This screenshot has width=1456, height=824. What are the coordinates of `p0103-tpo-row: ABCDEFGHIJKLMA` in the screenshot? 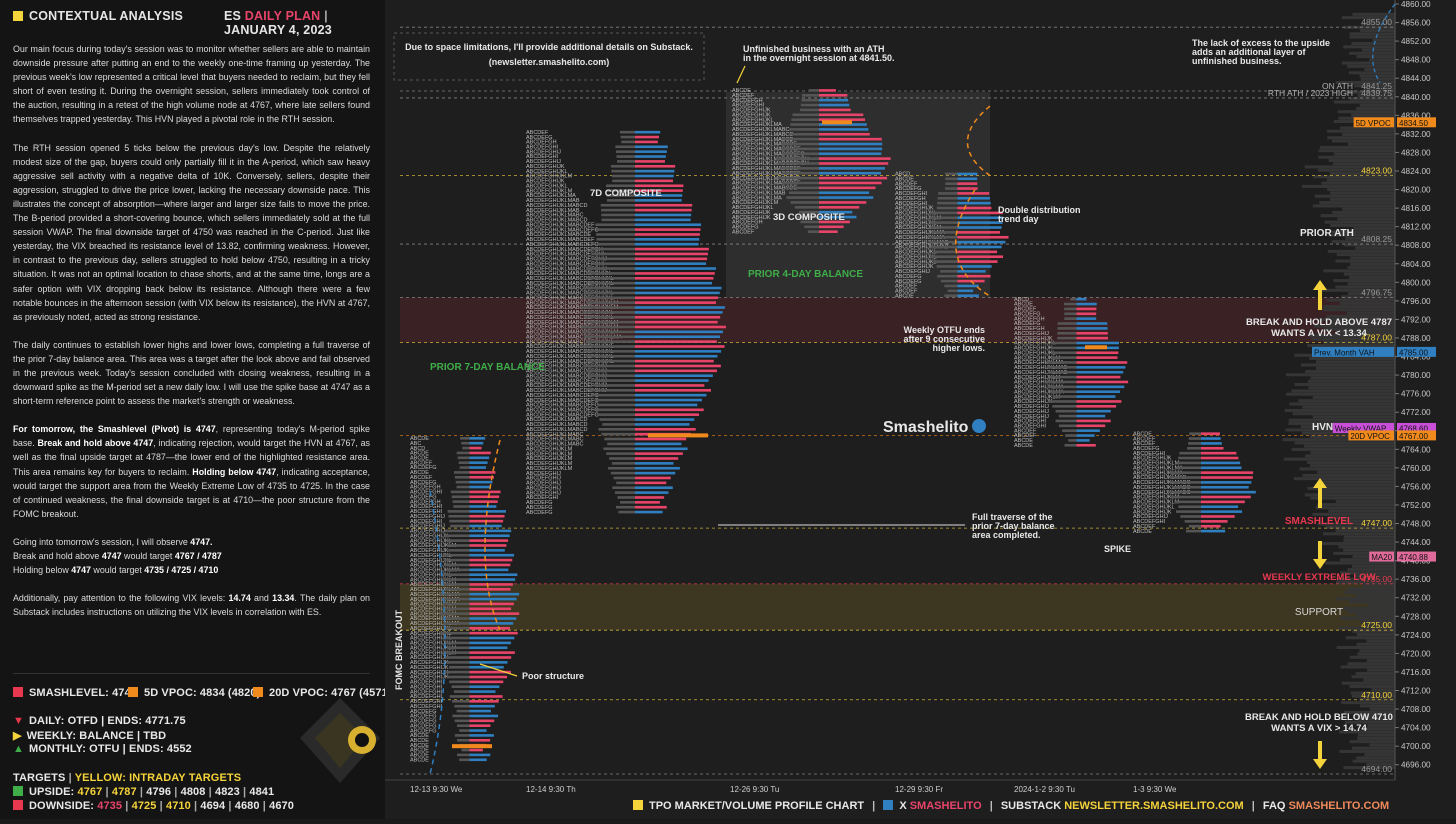 It's located at (1158, 473).